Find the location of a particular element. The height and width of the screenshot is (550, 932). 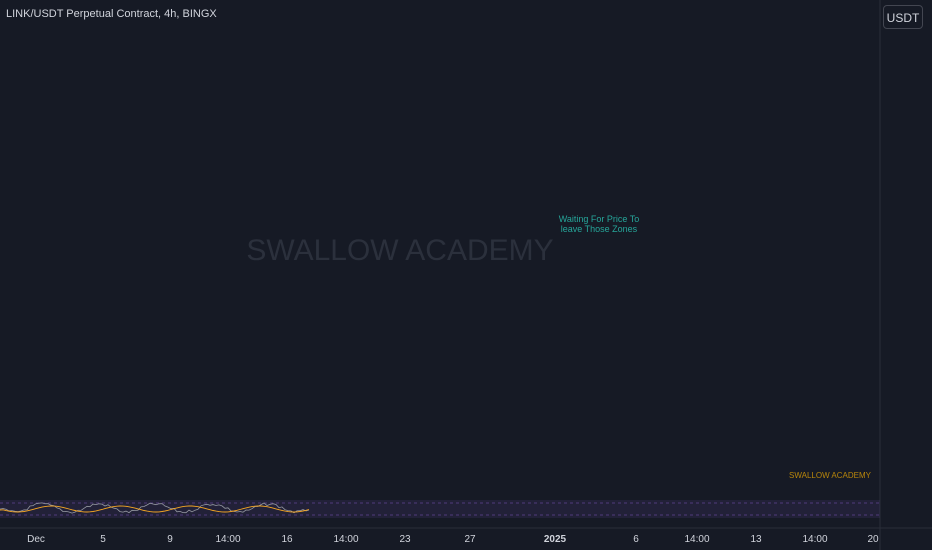

x-tick-label: 2025 is located at coordinates (555, 539).